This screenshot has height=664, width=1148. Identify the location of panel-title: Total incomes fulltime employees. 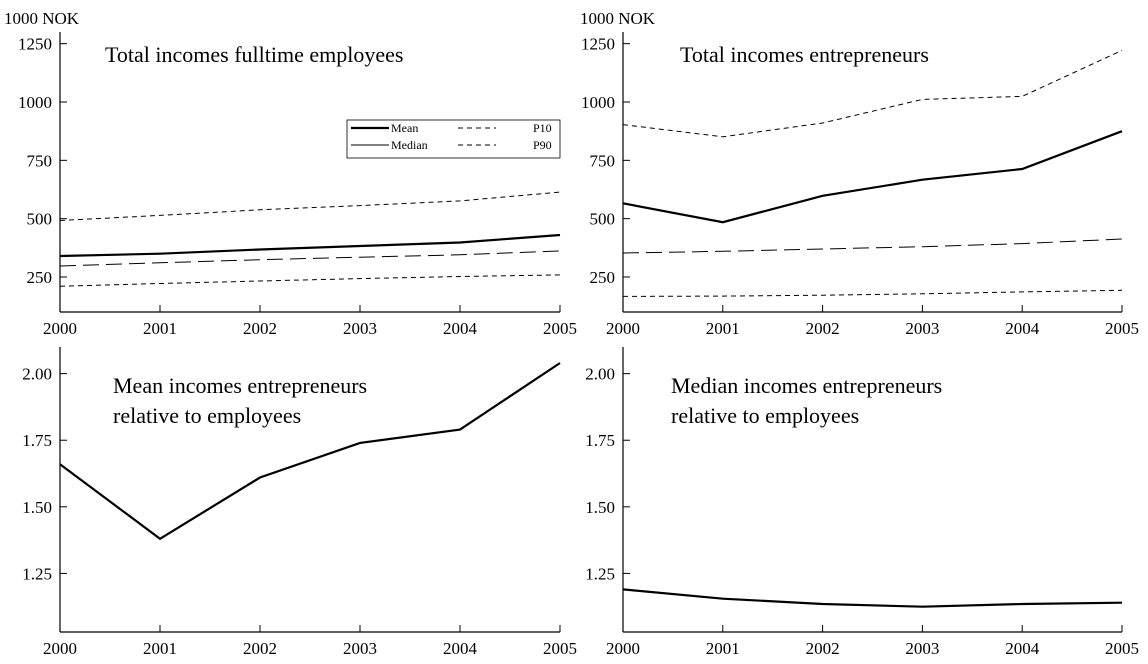
(254, 54).